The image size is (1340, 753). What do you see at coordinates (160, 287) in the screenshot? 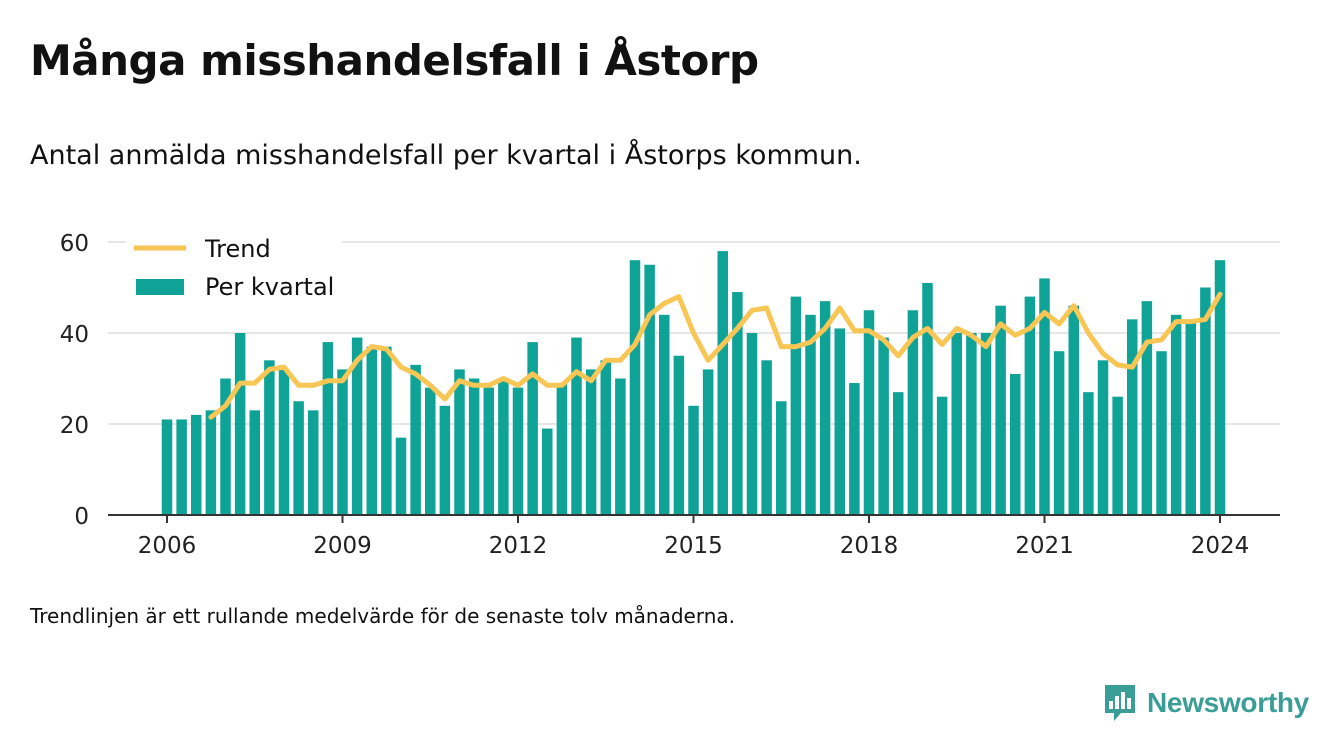
I see `legend-bar-swatch` at bounding box center [160, 287].